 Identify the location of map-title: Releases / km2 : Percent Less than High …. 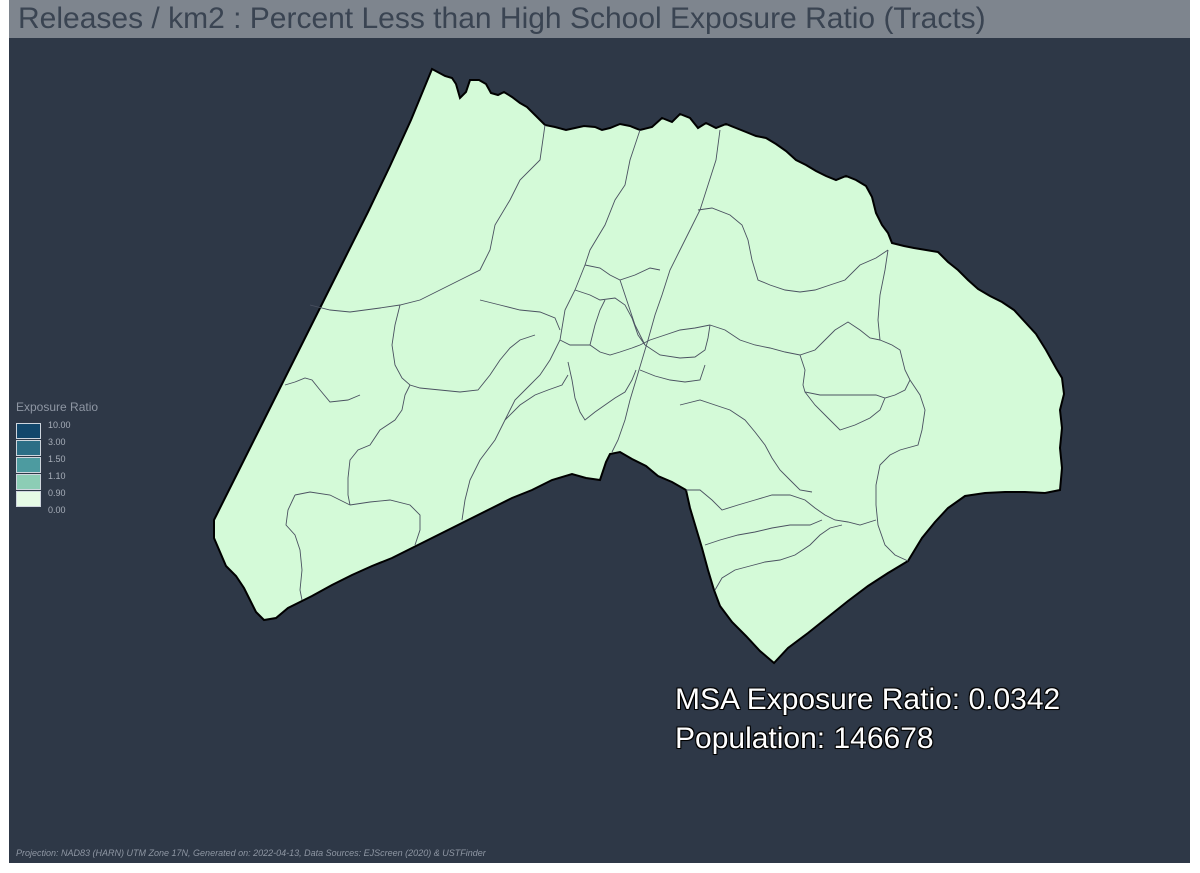
(502, 18).